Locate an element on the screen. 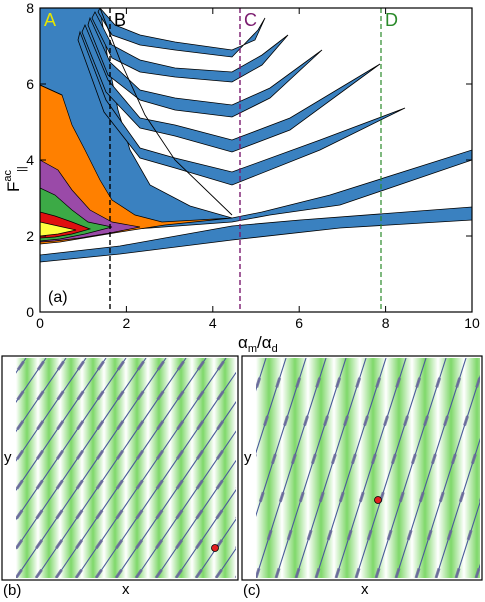  yellow-region is located at coordinates (58, 229).